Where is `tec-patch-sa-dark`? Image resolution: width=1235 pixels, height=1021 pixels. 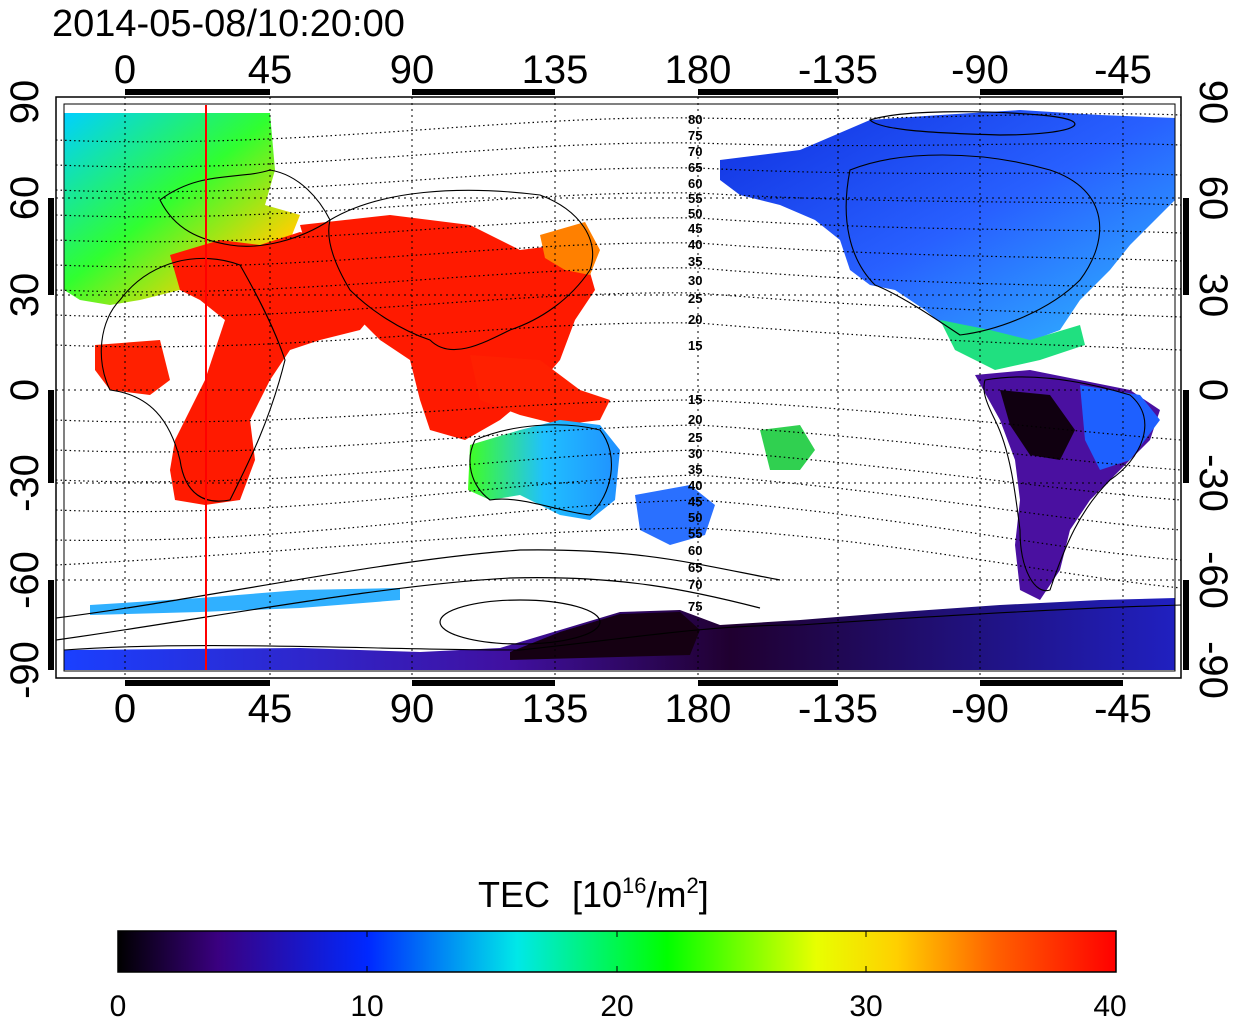
tec-patch-sa-dark is located at coordinates (1037, 425).